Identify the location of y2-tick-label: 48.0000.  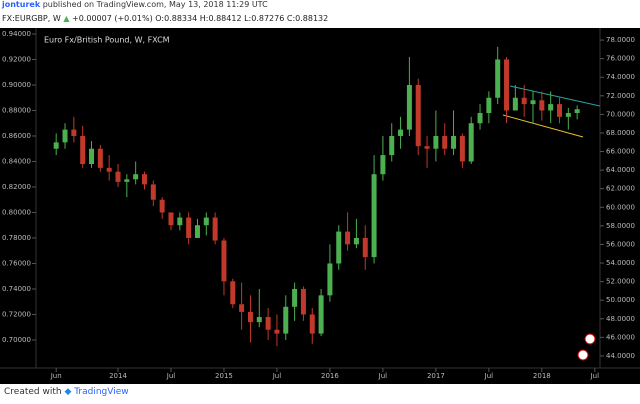
(620, 319).